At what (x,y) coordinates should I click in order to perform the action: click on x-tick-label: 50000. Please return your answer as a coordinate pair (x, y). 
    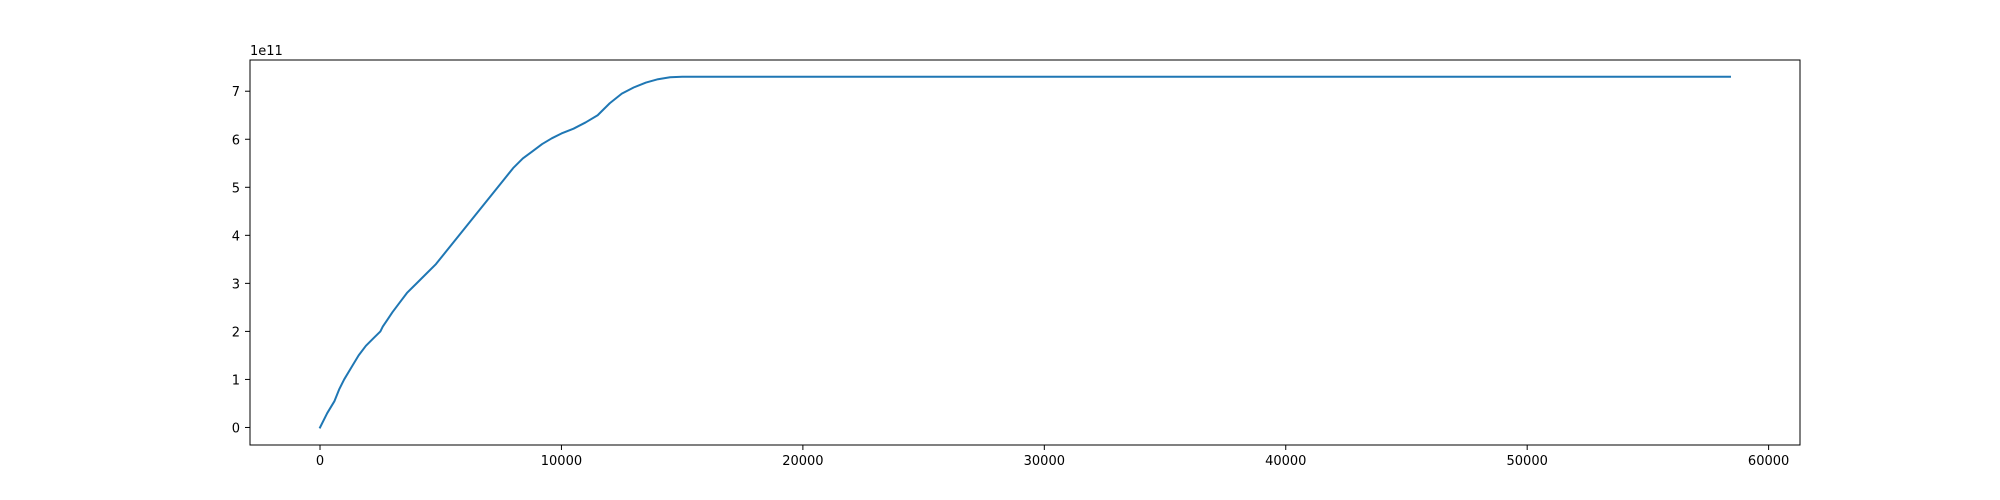
    Looking at the image, I should click on (1527, 461).